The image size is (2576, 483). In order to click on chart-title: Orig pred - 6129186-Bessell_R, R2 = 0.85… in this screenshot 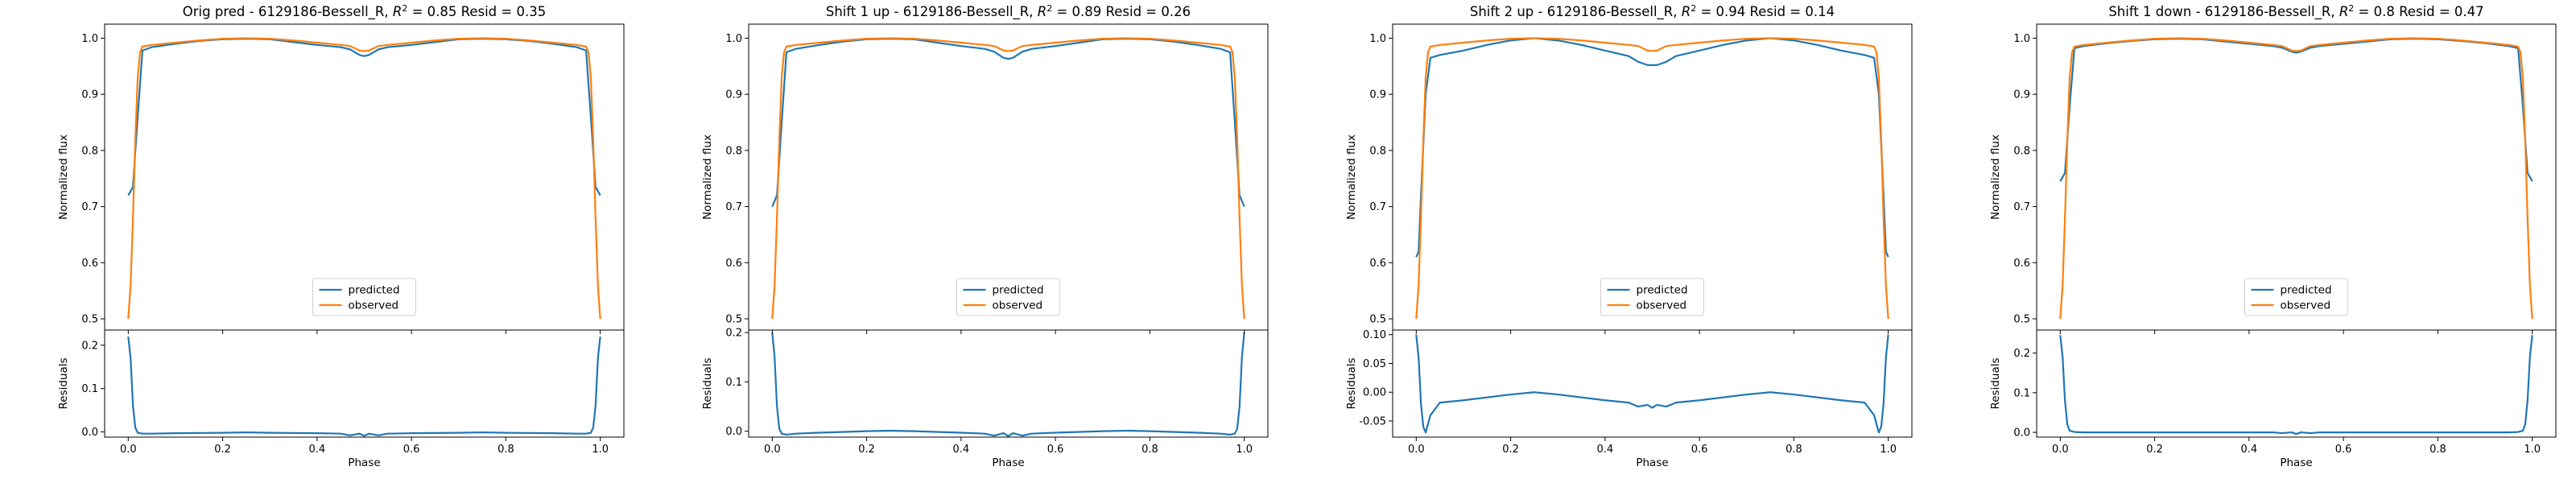, I will do `click(364, 11)`.